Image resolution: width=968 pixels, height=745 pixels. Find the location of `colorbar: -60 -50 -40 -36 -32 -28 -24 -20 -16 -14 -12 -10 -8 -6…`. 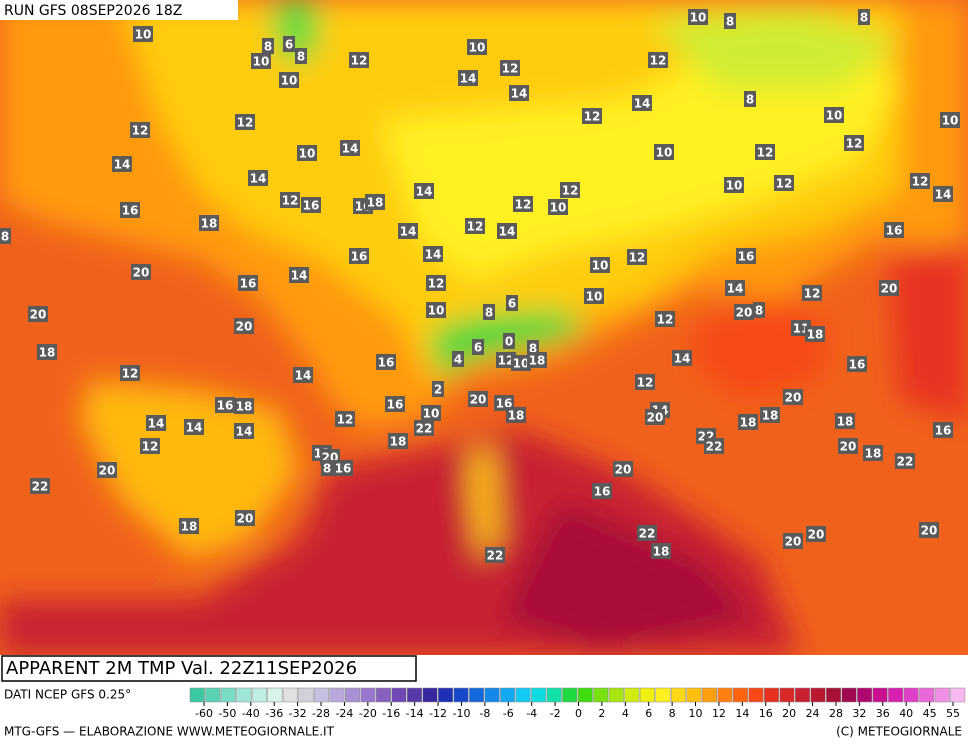

colorbar: -60 -50 -40 -36 -32 -28 -24 -20 -16 -14 -12 -10 -8 -6… is located at coordinates (577, 703).